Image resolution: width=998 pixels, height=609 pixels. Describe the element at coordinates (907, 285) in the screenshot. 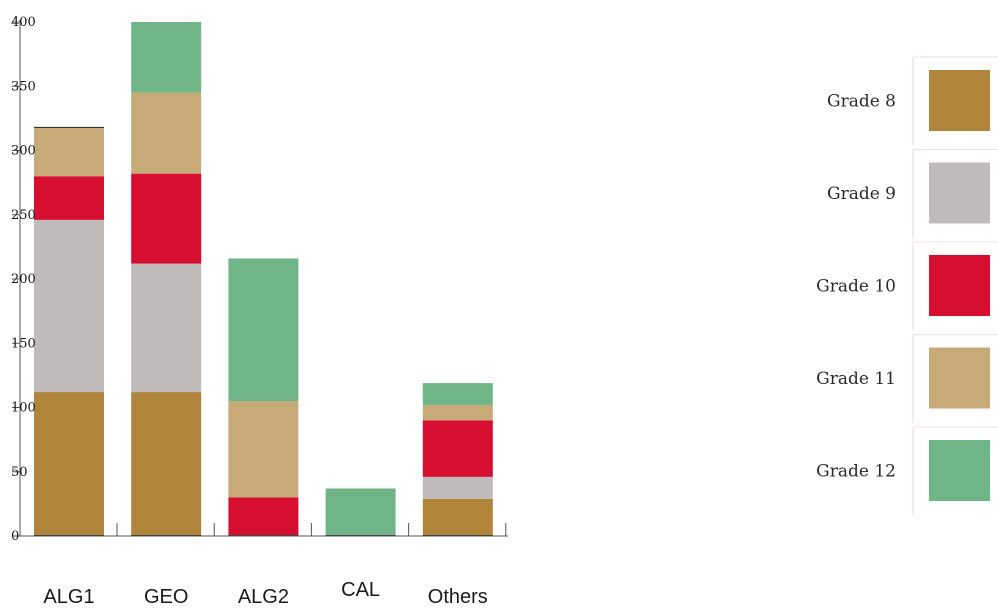

I see `legend: Grade 8 Grade 9 Grade 10 Grade 11 Grade 12` at that location.